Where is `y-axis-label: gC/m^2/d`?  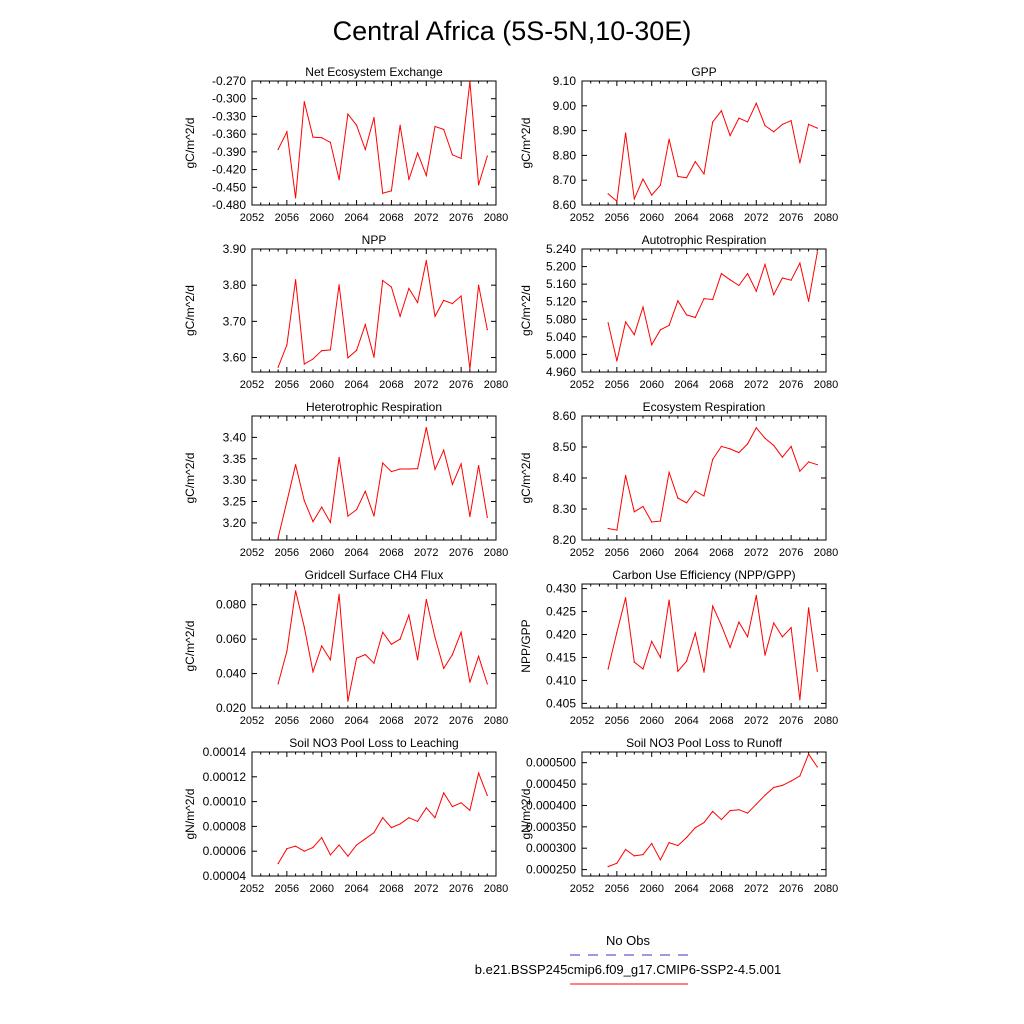
y-axis-label: gC/m^2/d is located at coordinates (190, 143).